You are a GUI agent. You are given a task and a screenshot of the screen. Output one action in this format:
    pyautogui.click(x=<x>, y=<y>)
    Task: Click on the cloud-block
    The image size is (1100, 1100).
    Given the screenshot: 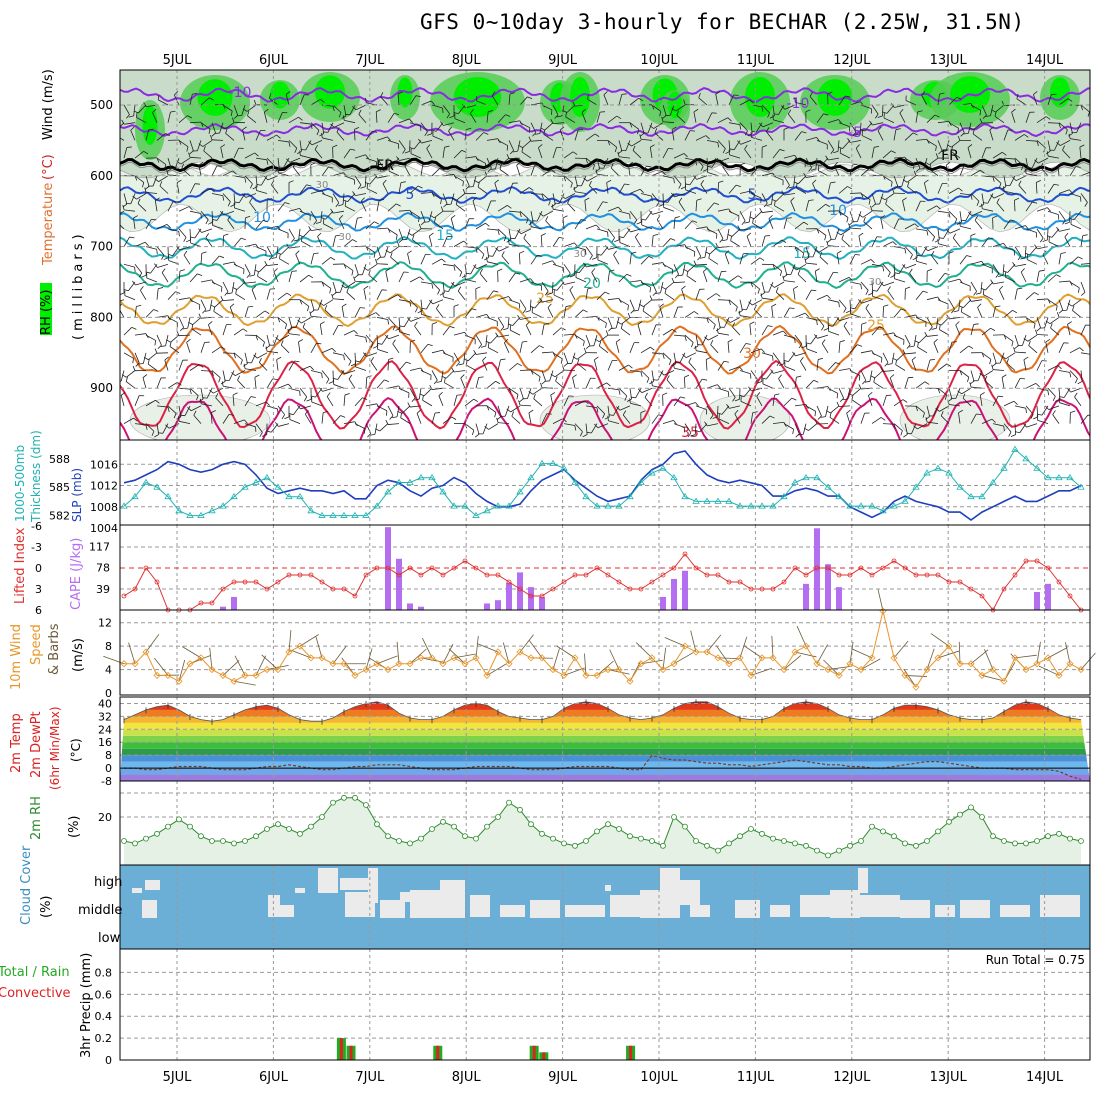 What is the action you would take?
    pyautogui.click(x=975, y=909)
    